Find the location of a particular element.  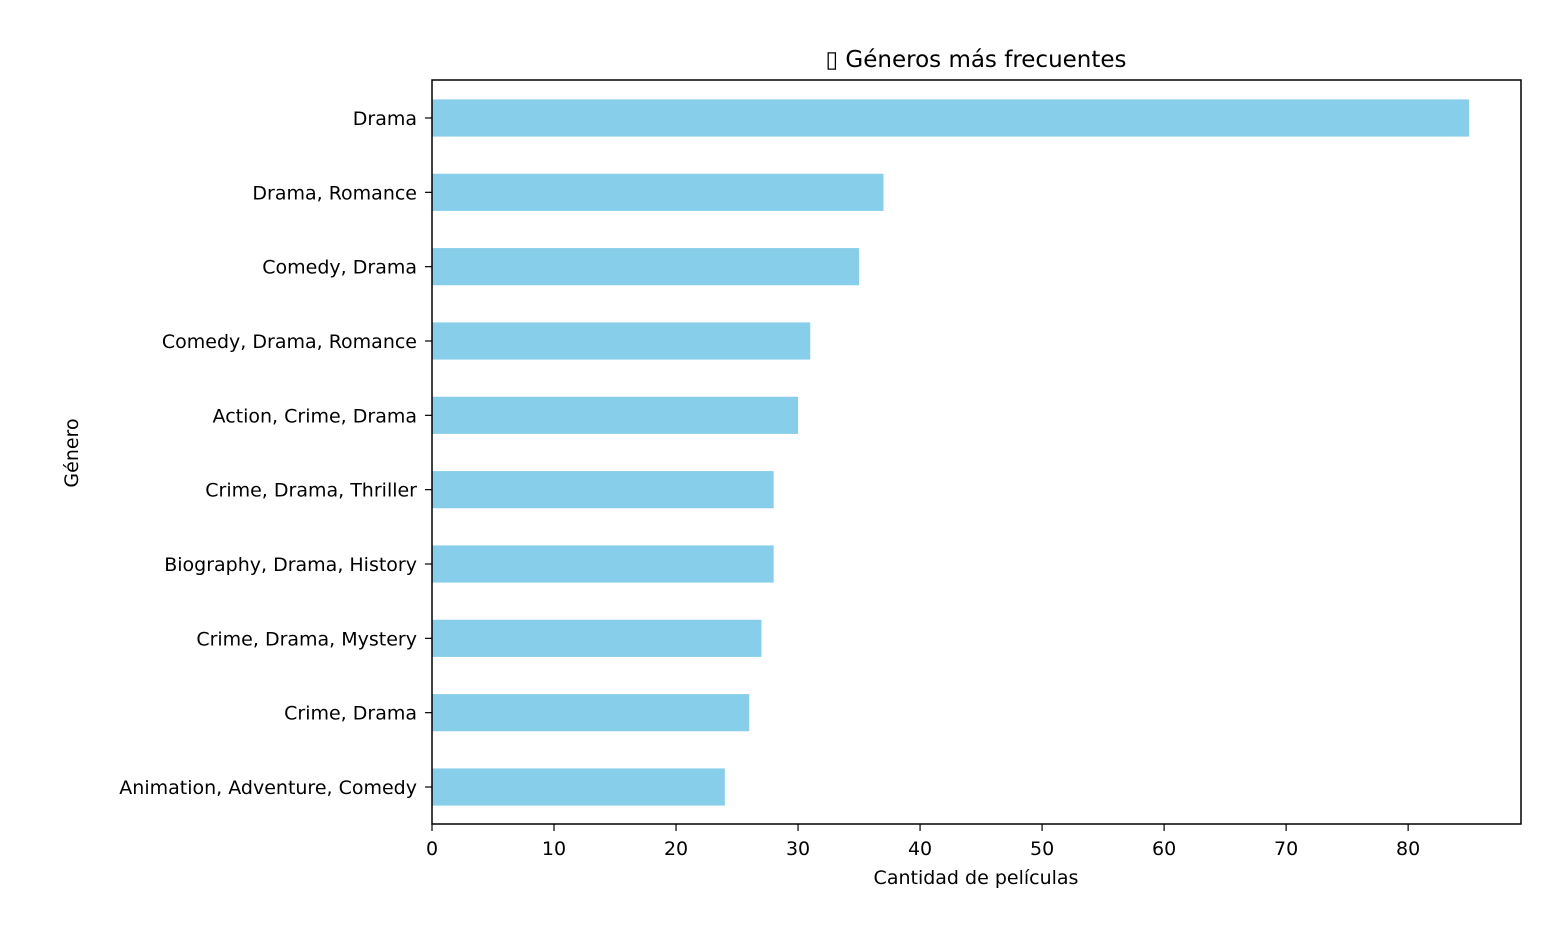

y-tick-label: Animation, Adventure, Comedy is located at coordinates (268, 788).